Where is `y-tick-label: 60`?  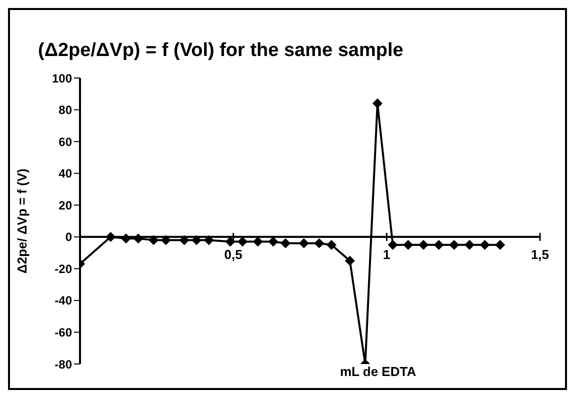
y-tick-label: 60 is located at coordinates (65, 141).